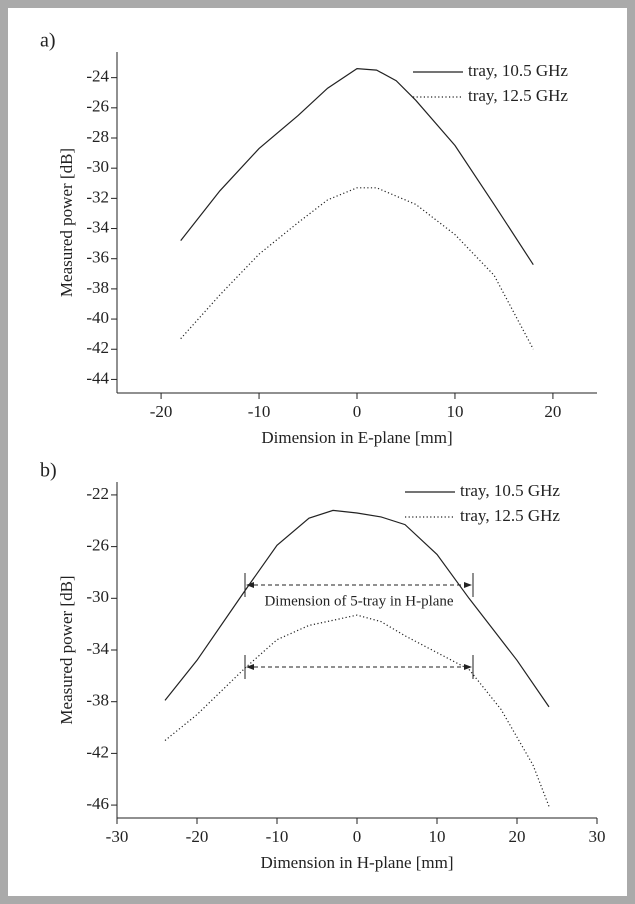 The image size is (635, 904). What do you see at coordinates (97, 377) in the screenshot?
I see `y-tick-label: -44` at bounding box center [97, 377].